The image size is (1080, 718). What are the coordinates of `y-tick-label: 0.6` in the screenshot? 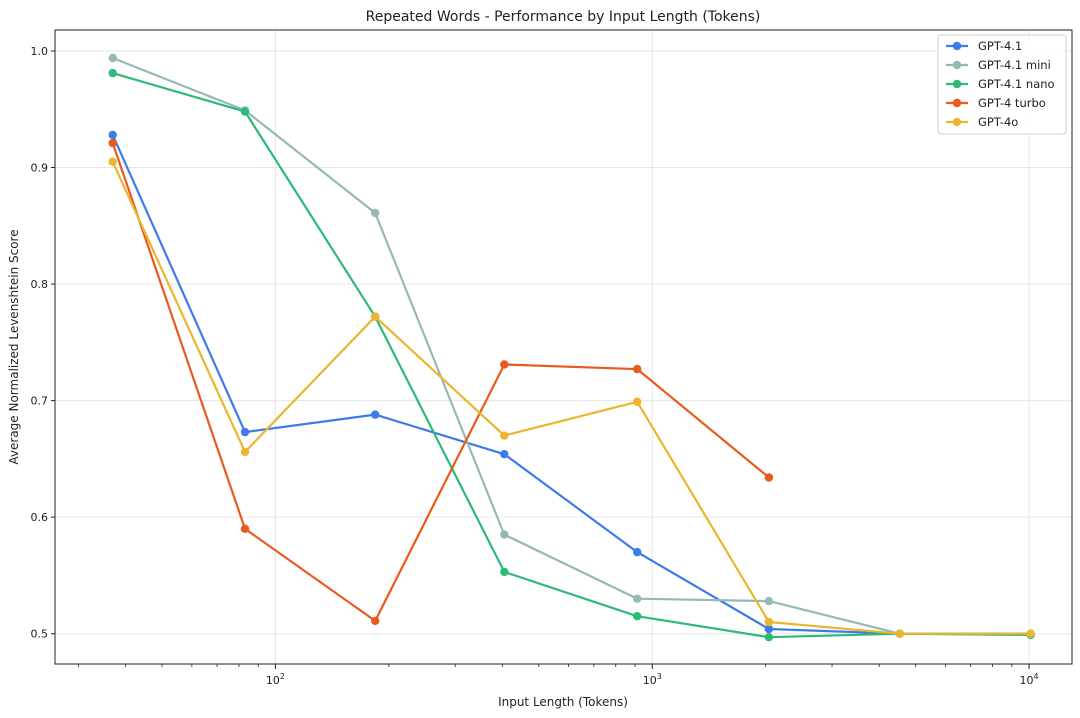 It's located at (40, 517).